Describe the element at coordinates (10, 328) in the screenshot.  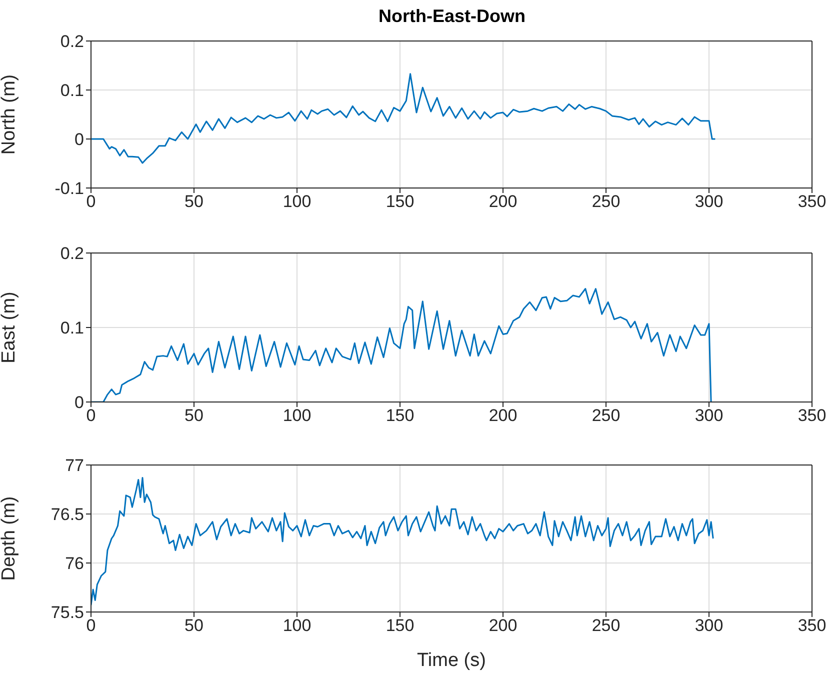
I see `y-axis-title: East (m)` at that location.